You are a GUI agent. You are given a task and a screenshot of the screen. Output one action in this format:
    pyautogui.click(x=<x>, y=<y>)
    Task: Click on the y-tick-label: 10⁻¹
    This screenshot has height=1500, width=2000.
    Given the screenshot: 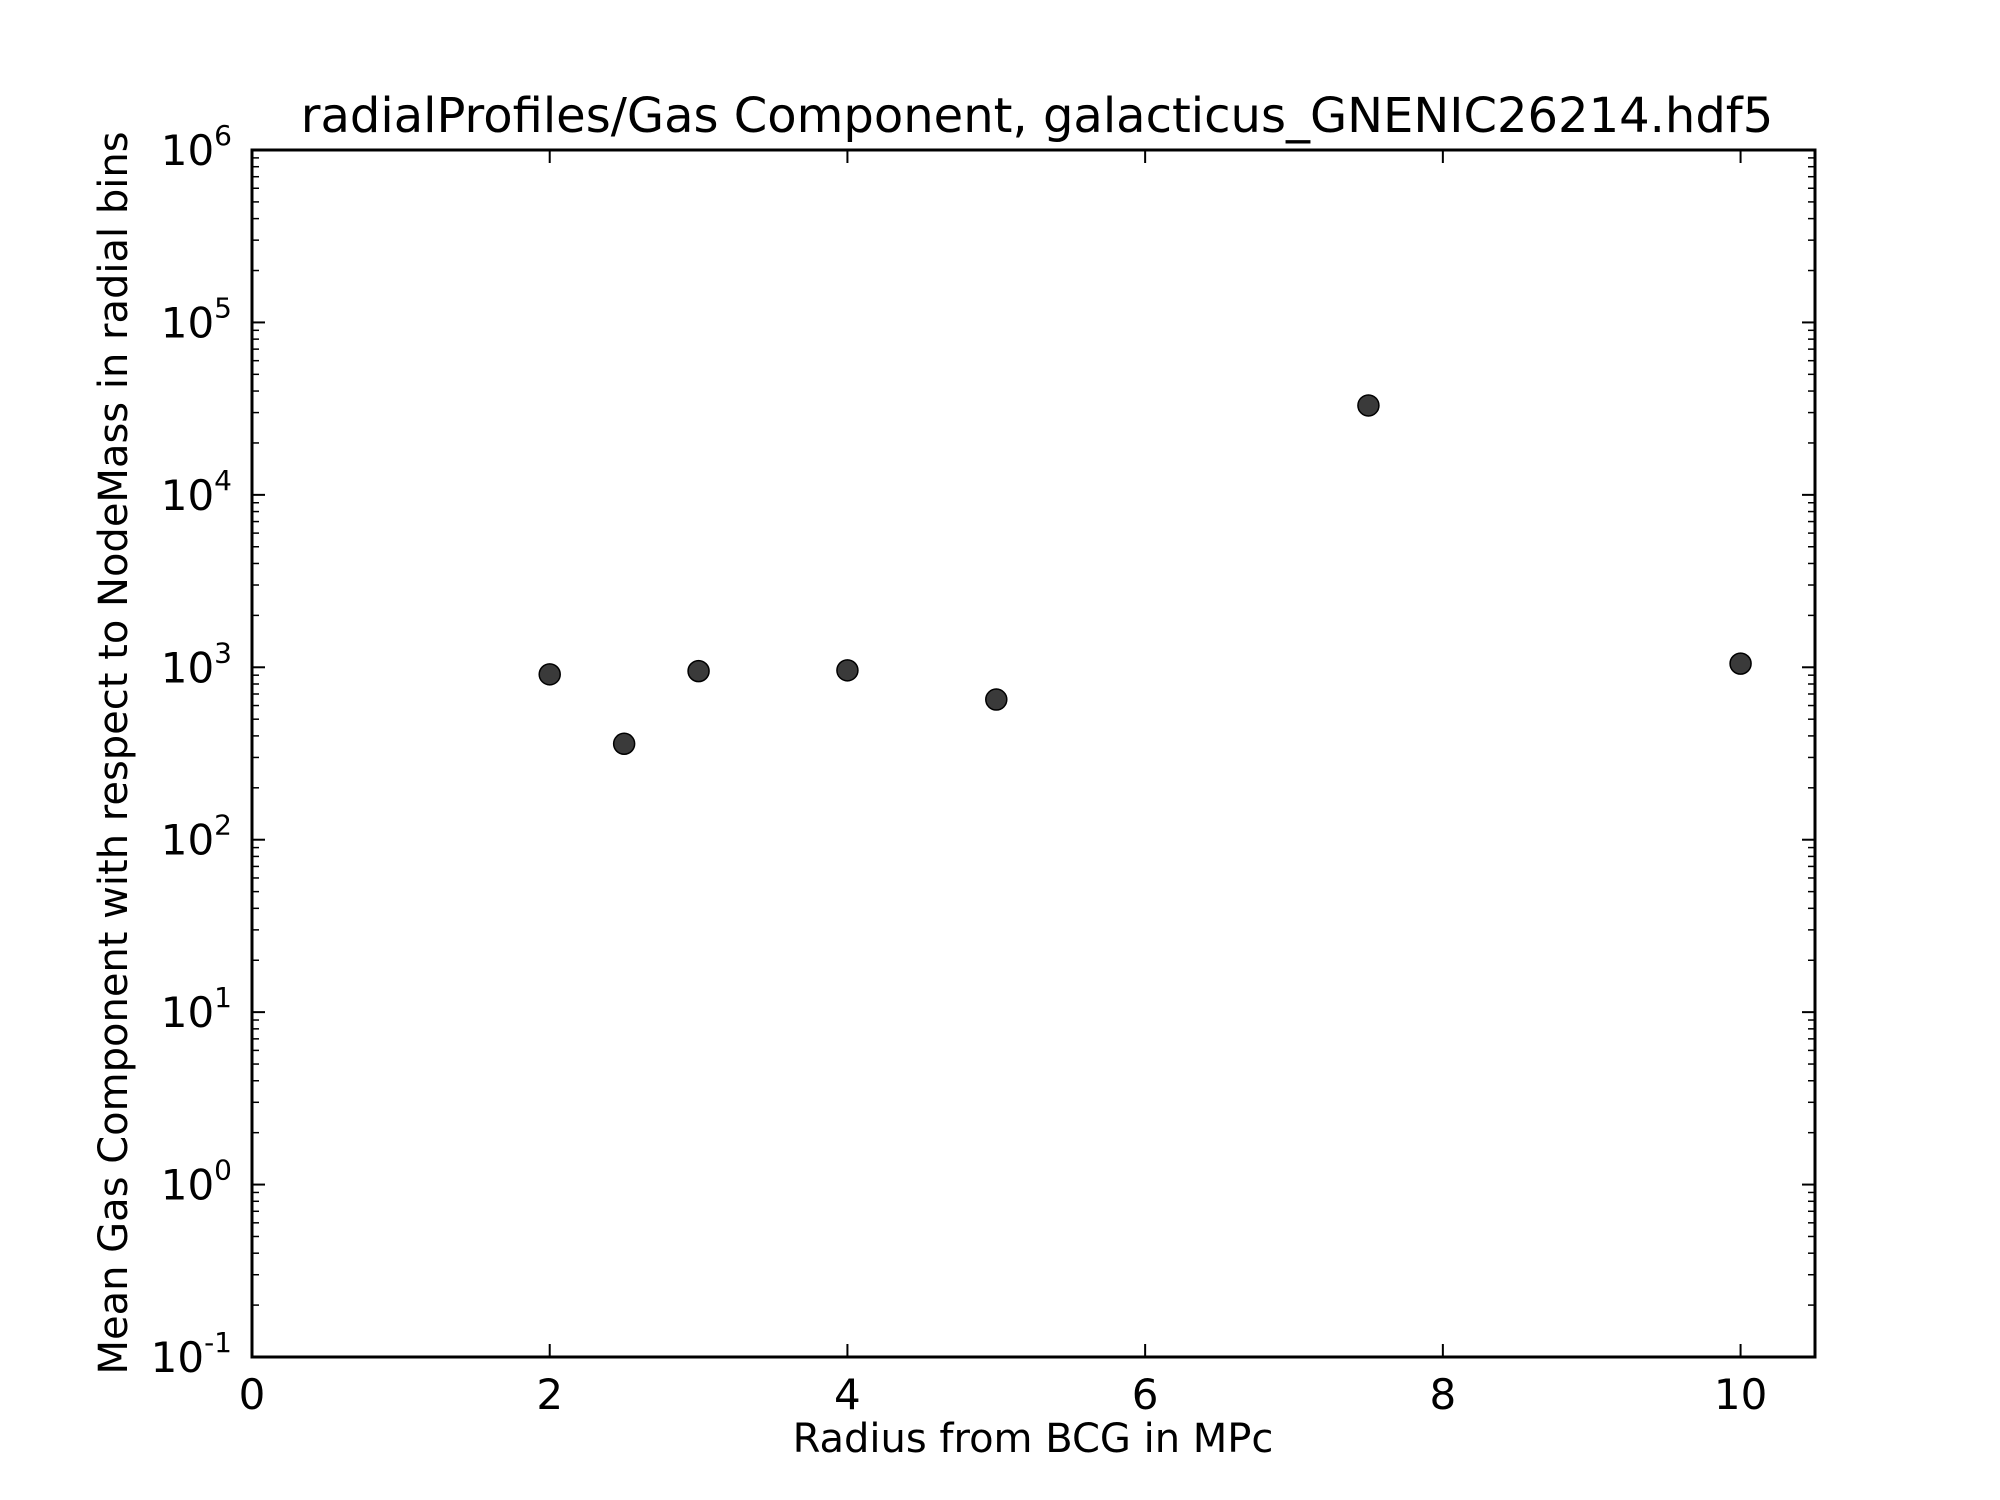 What is the action you would take?
    pyautogui.click(x=191, y=1354)
    